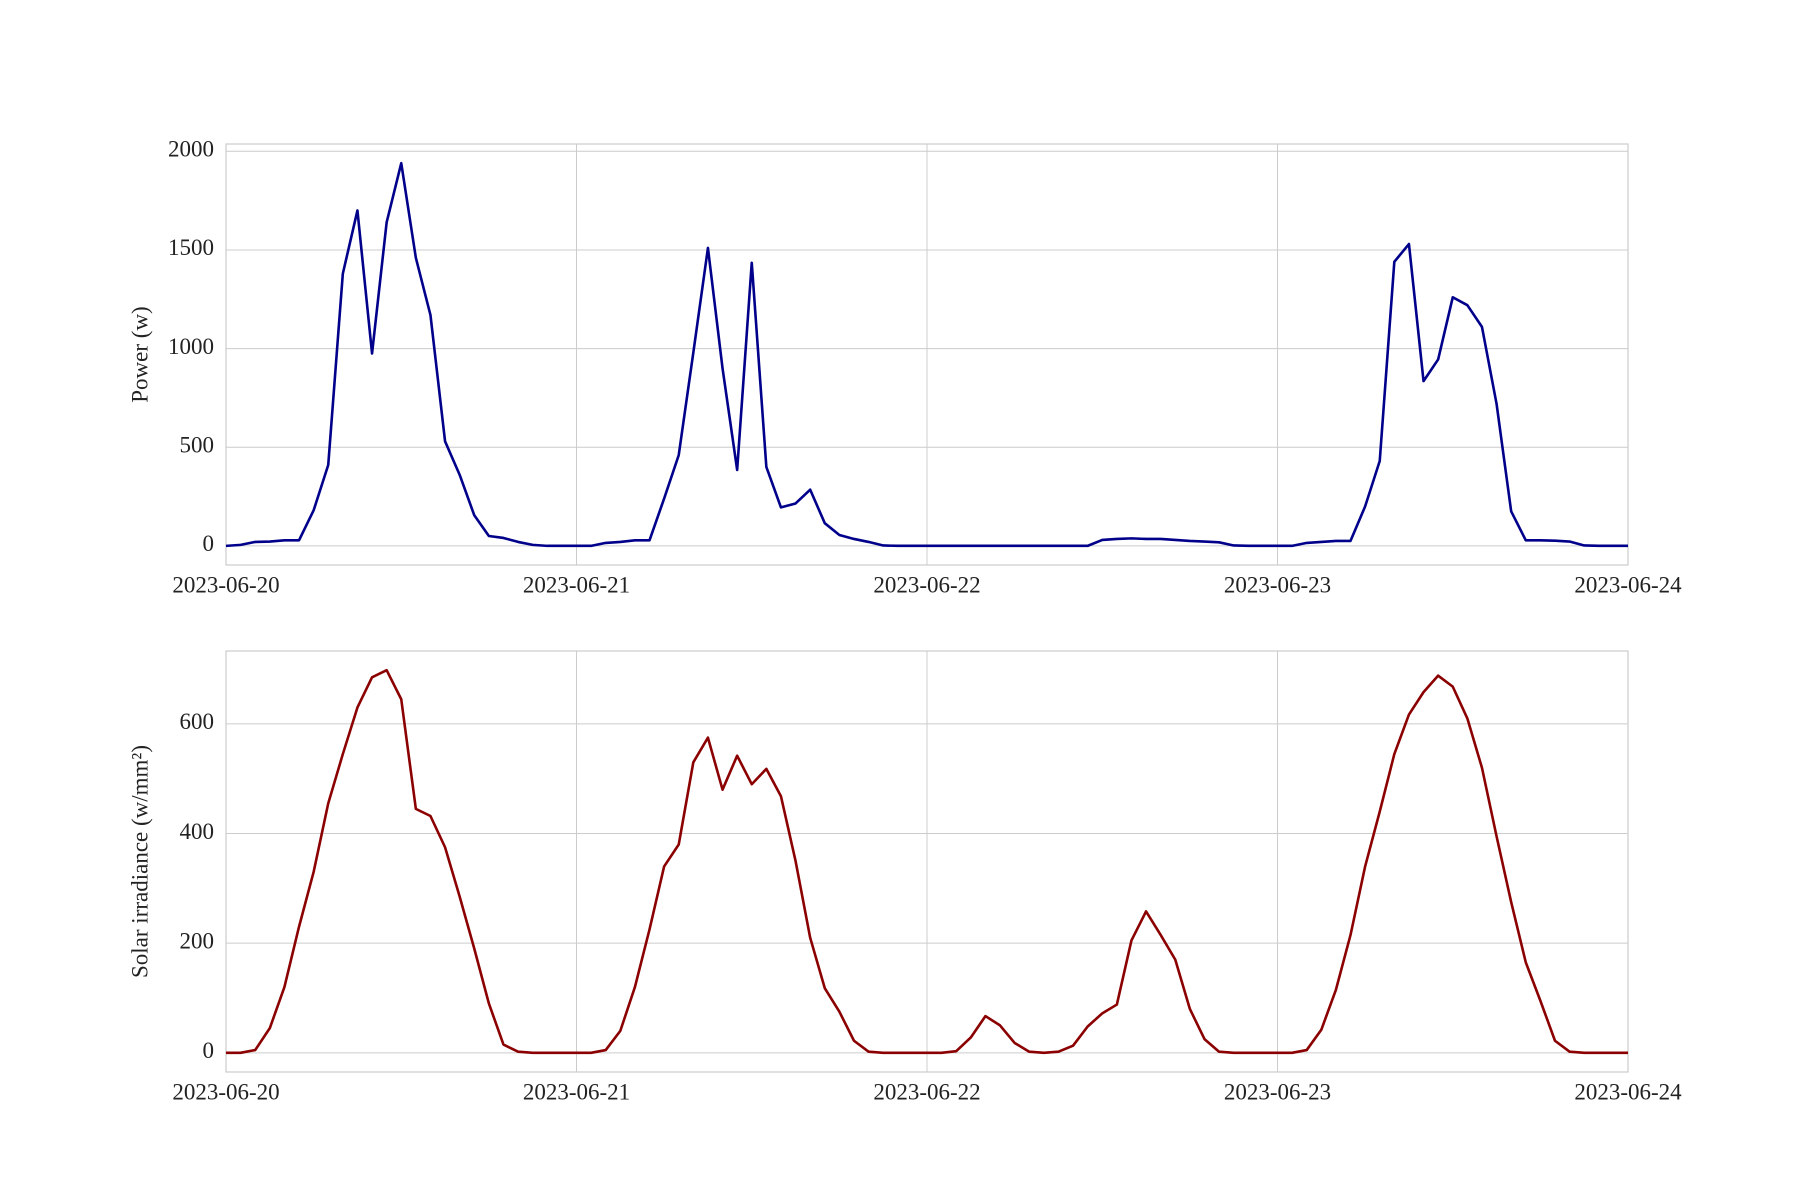 Image resolution: width=1800 pixels, height=1200 pixels. I want to click on y-tick-label: 200, so click(197, 940).